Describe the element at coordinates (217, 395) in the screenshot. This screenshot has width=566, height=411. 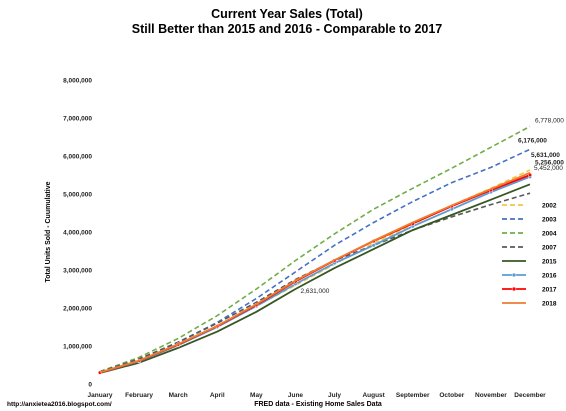
I see `x-tick-label: April` at that location.